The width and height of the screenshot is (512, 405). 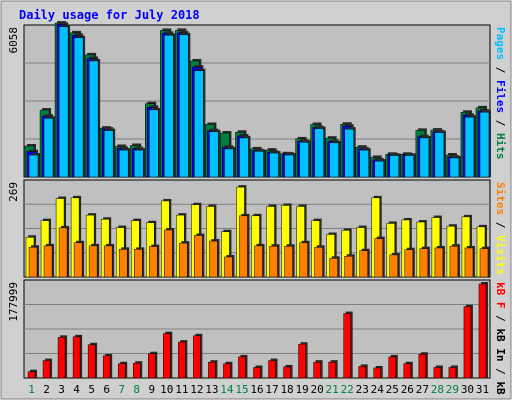 What do you see at coordinates (437, 389) in the screenshot?
I see `x-tick-label: 28` at bounding box center [437, 389].